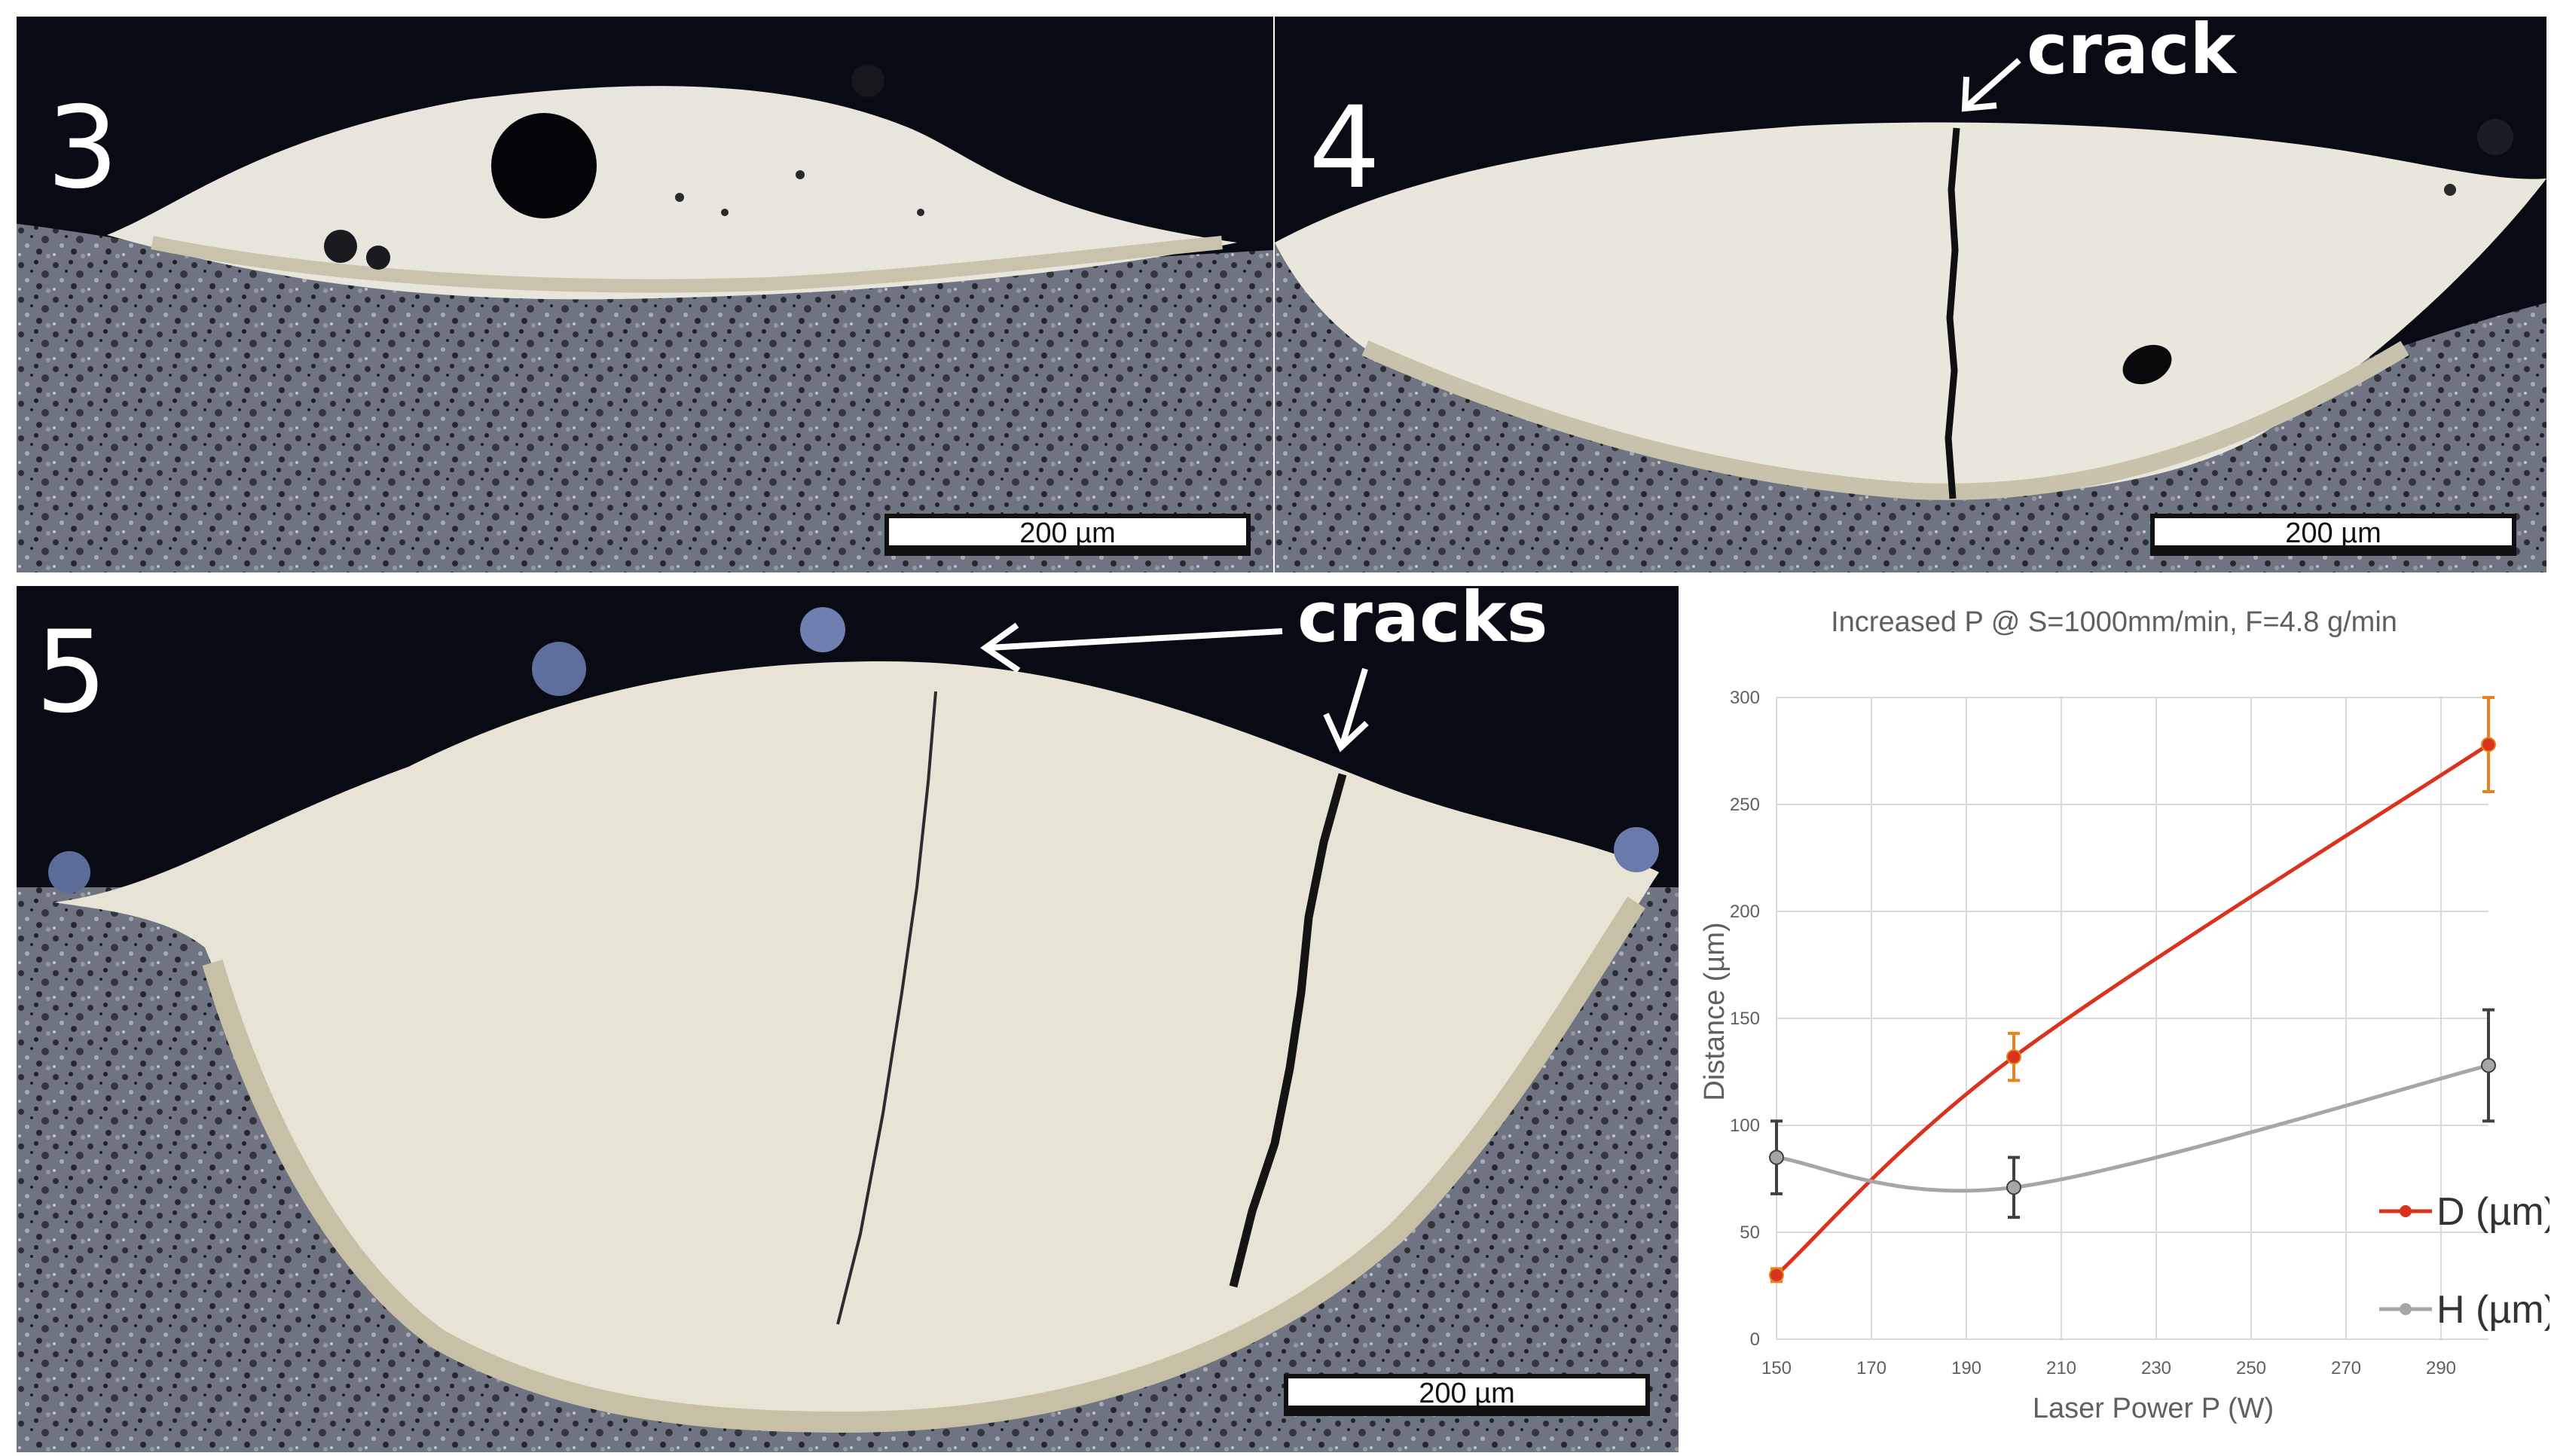 Image resolution: width=2551 pixels, height=1456 pixels. Describe the element at coordinates (2131, 53) in the screenshot. I see `crack-annotation-label: crack` at that location.